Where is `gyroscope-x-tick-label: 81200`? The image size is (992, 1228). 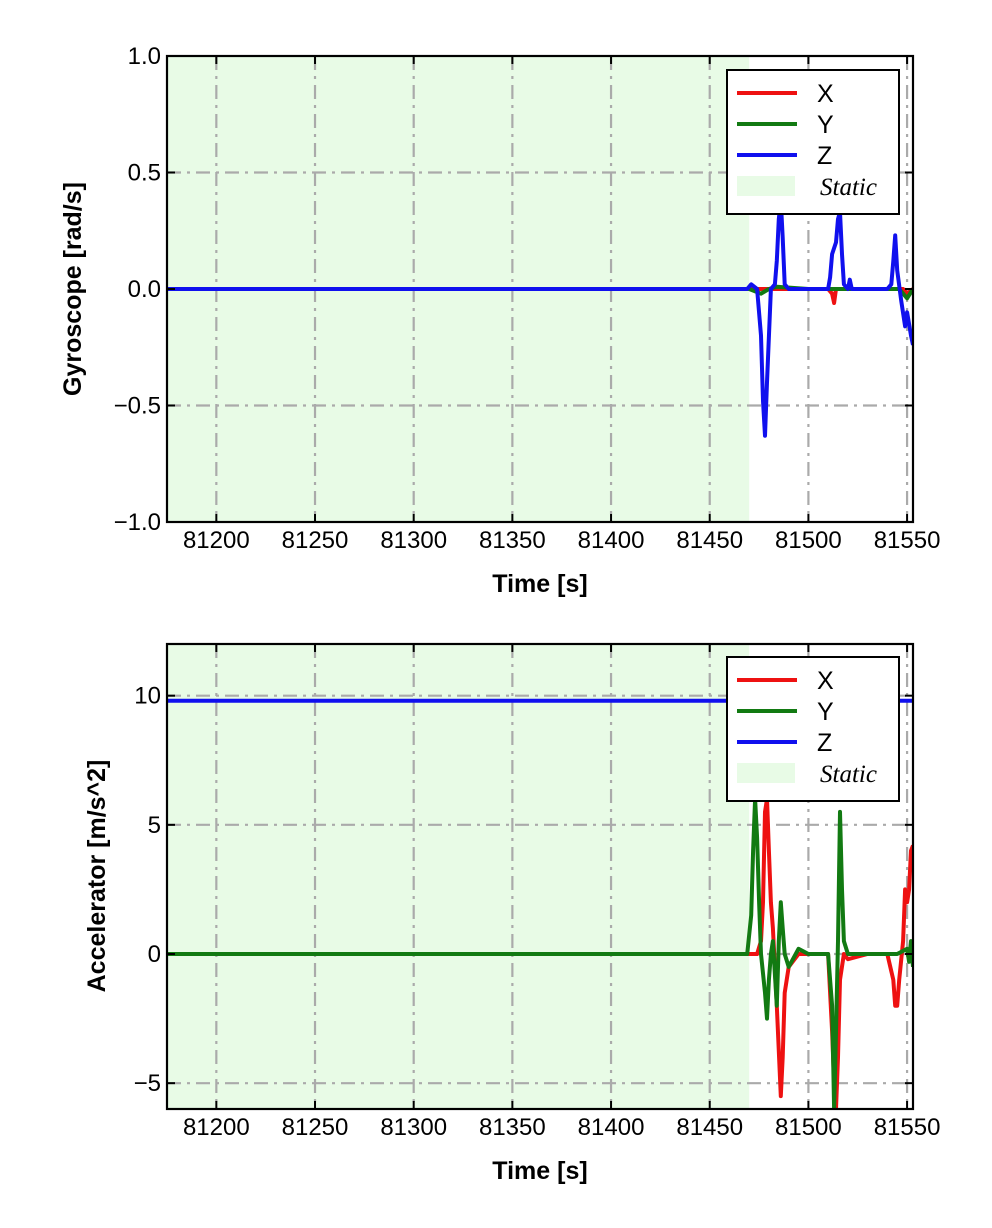 gyroscope-x-tick-label: 81200 is located at coordinates (216, 540).